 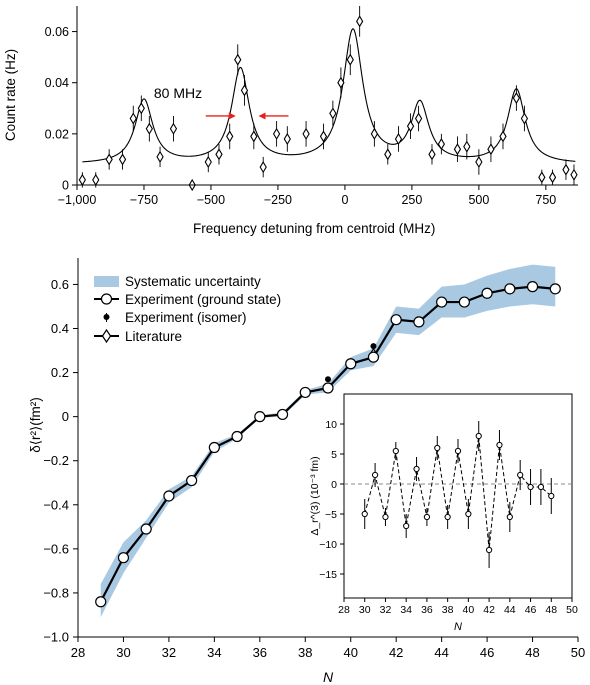 I want to click on top-x-tick-label: 500, so click(x=478, y=200).